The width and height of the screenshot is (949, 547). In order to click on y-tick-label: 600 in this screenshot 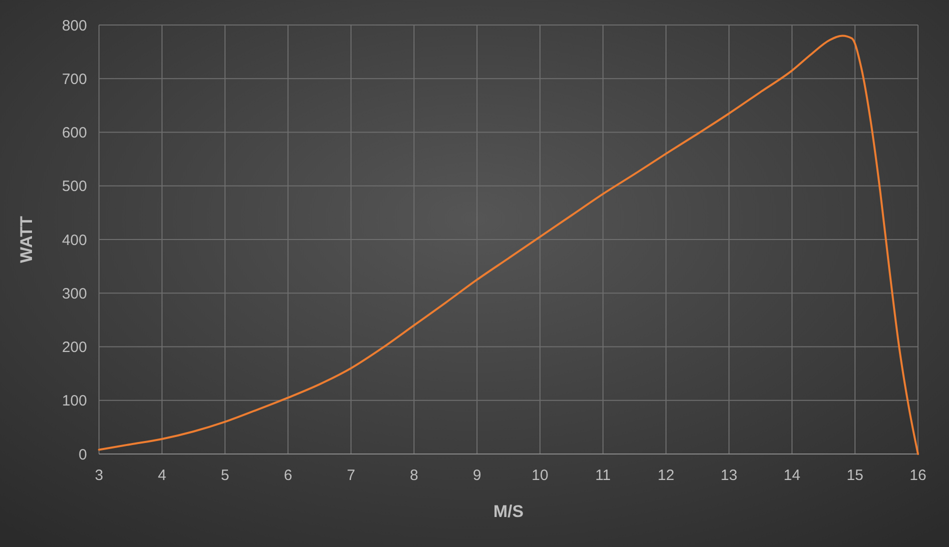, I will do `click(74, 133)`.